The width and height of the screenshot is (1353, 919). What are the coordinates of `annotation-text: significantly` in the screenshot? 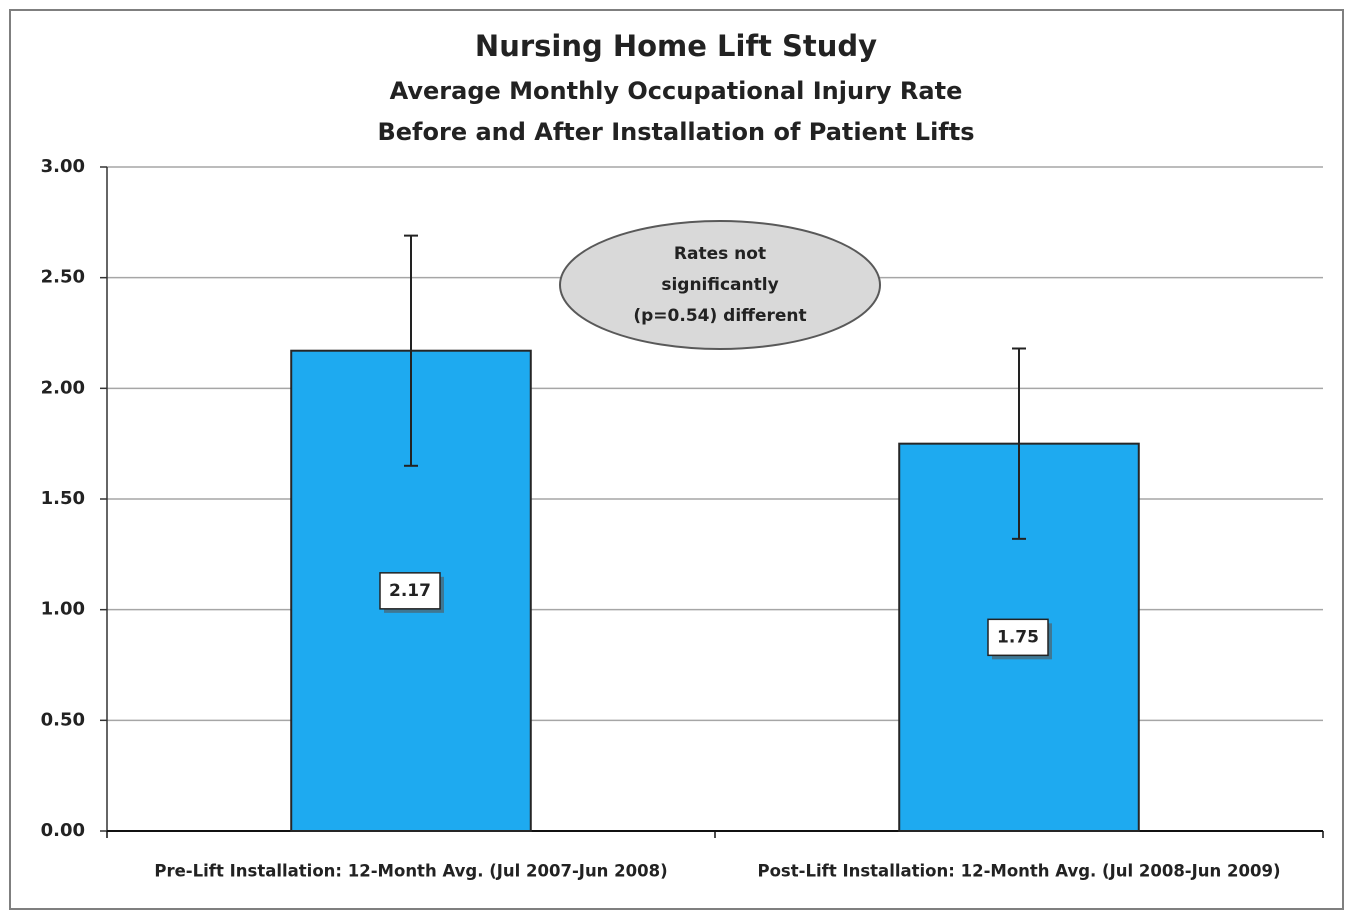 It's located at (719, 285).